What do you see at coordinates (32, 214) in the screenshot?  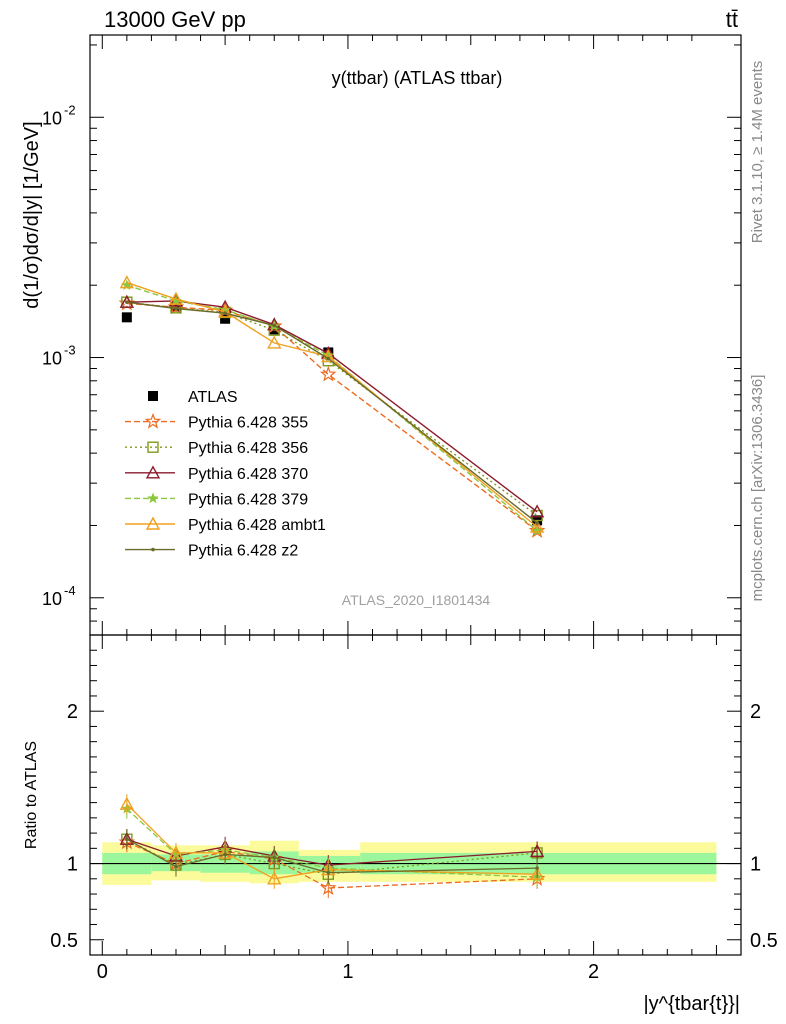 I see `main-y-axis-label: d(1/σ)dσ/d|y| [1/GeV]` at bounding box center [32, 214].